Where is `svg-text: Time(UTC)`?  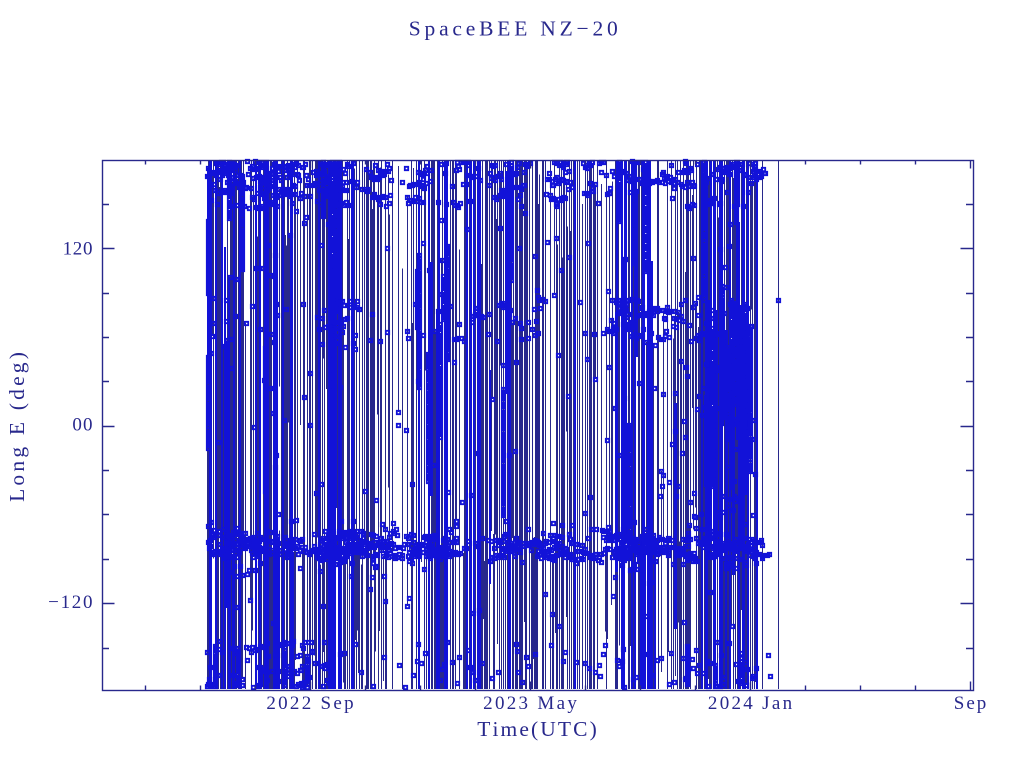
svg-text: Time(UTC) is located at coordinates (538, 729).